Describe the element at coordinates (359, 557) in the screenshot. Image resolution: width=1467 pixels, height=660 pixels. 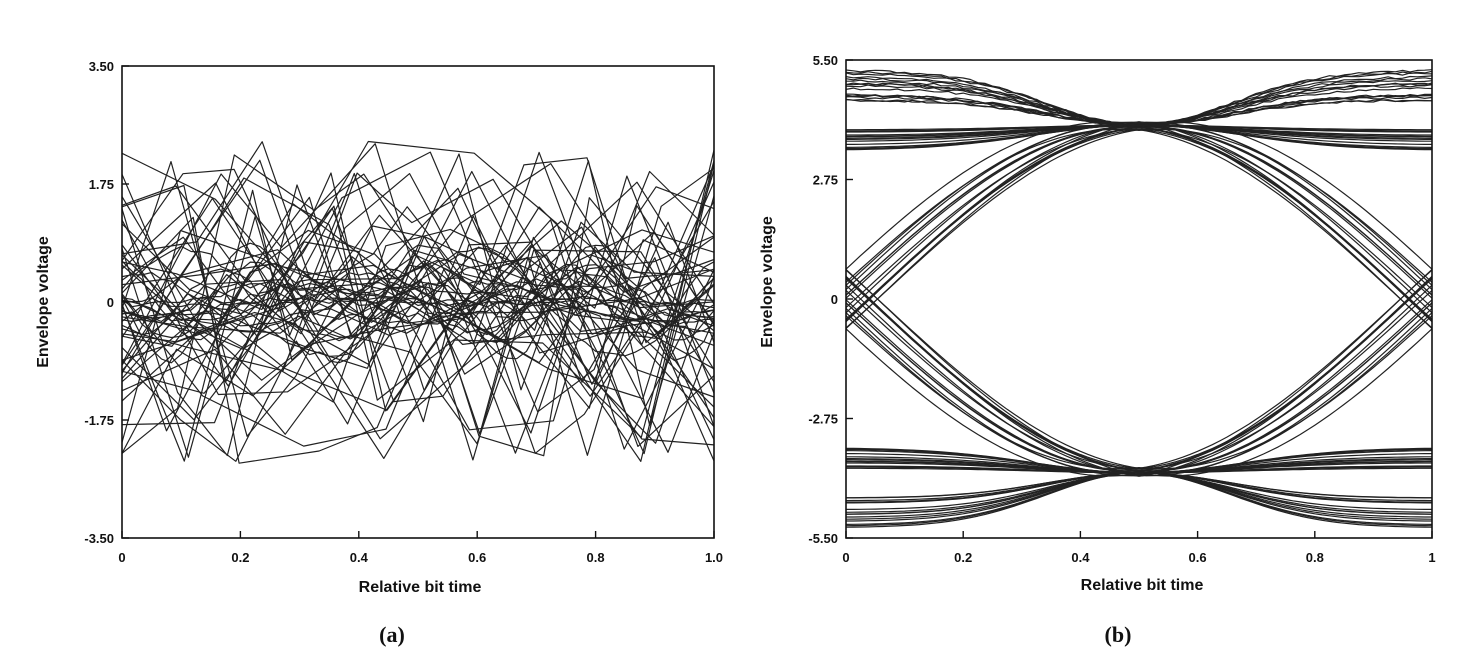
I see `chart-a-x-tick-label: 0.4` at that location.